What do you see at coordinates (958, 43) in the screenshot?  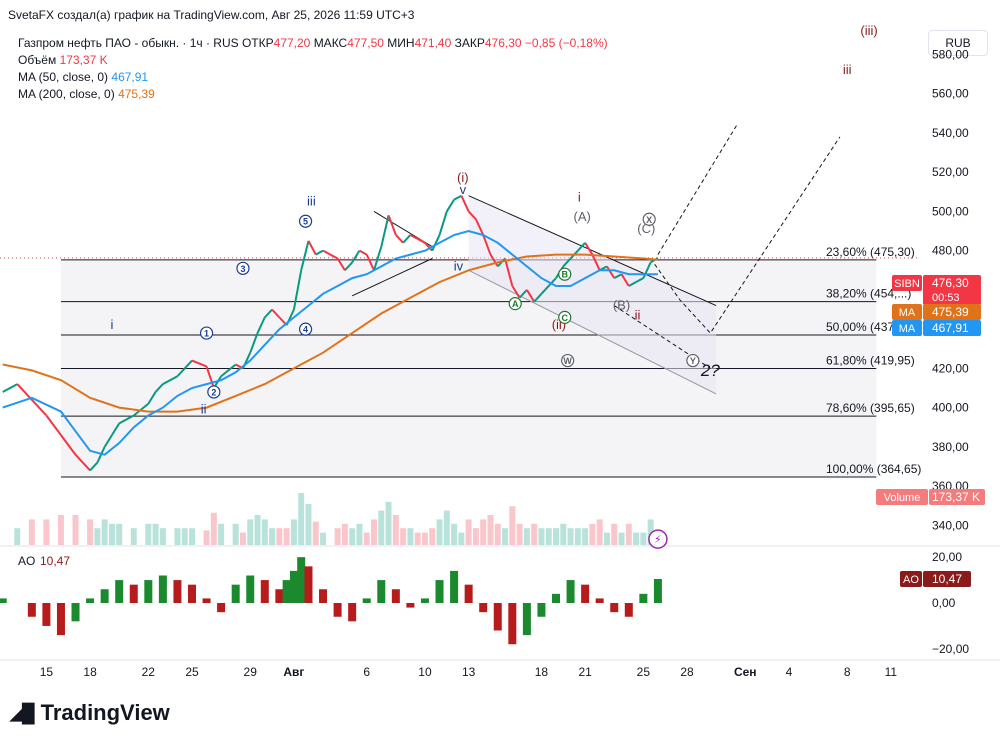 I see `currency-button: RUB` at bounding box center [958, 43].